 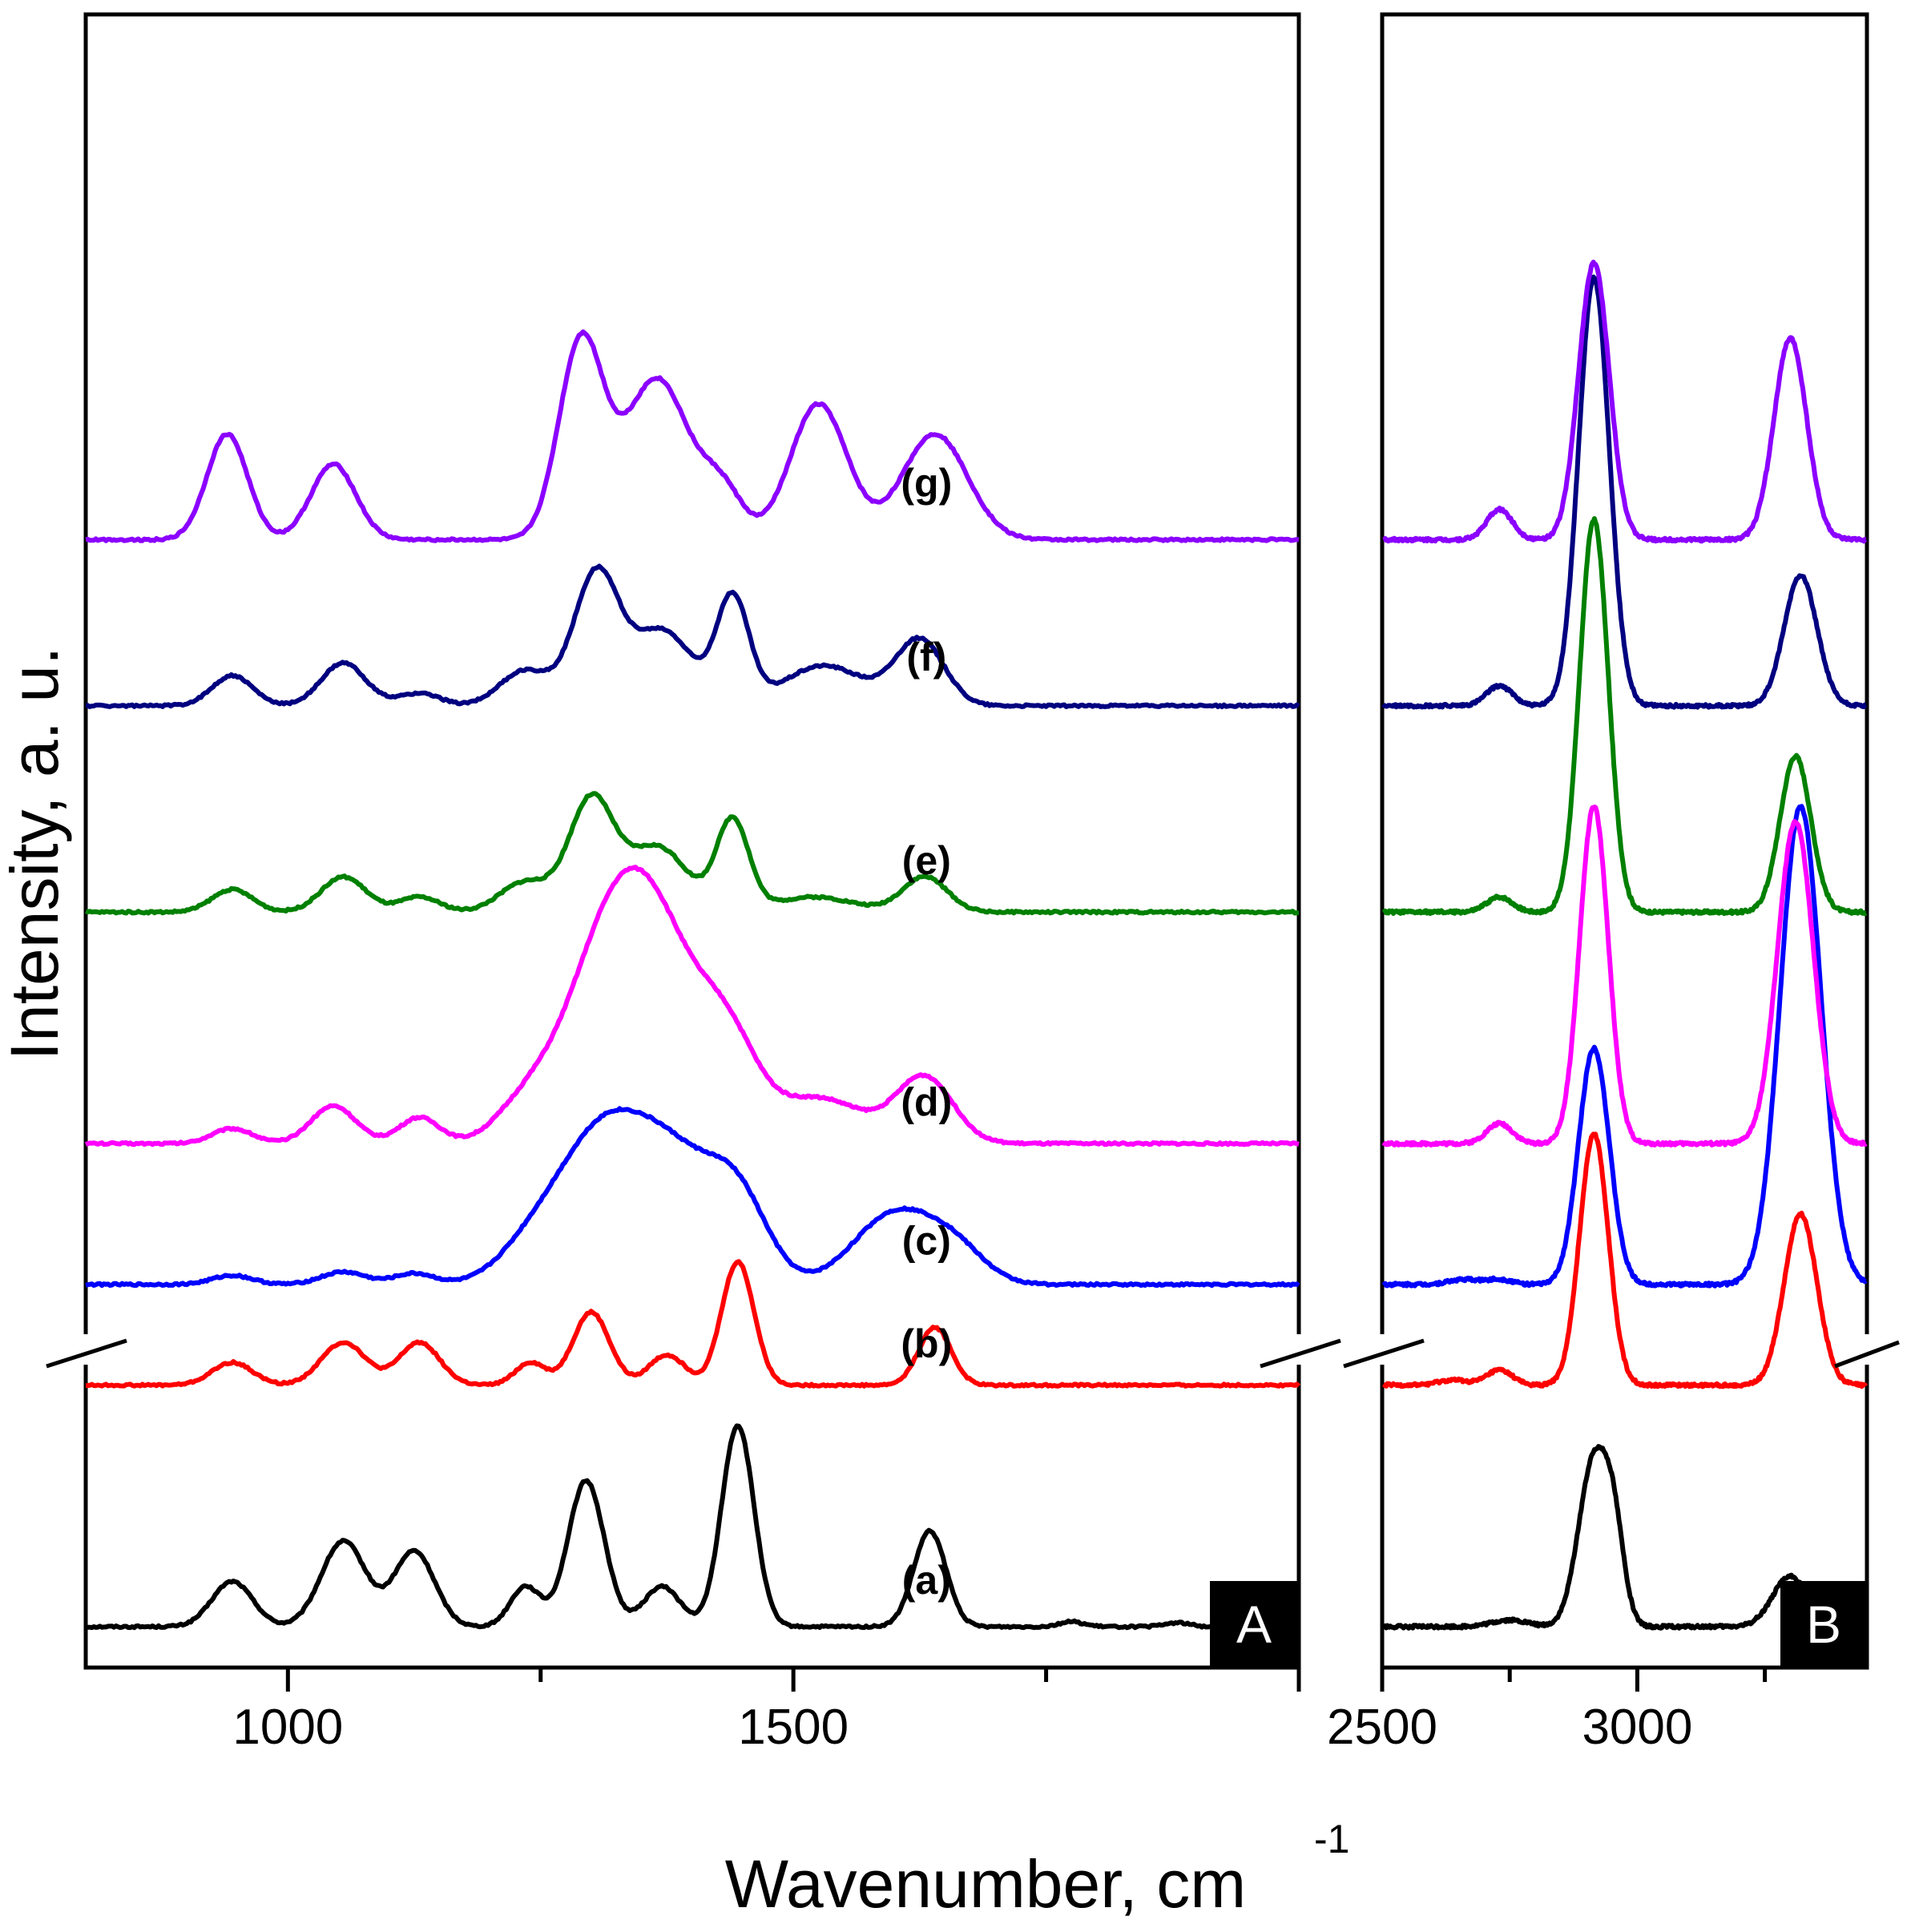 I want to click on series-6-label: (g), so click(x=926, y=483).